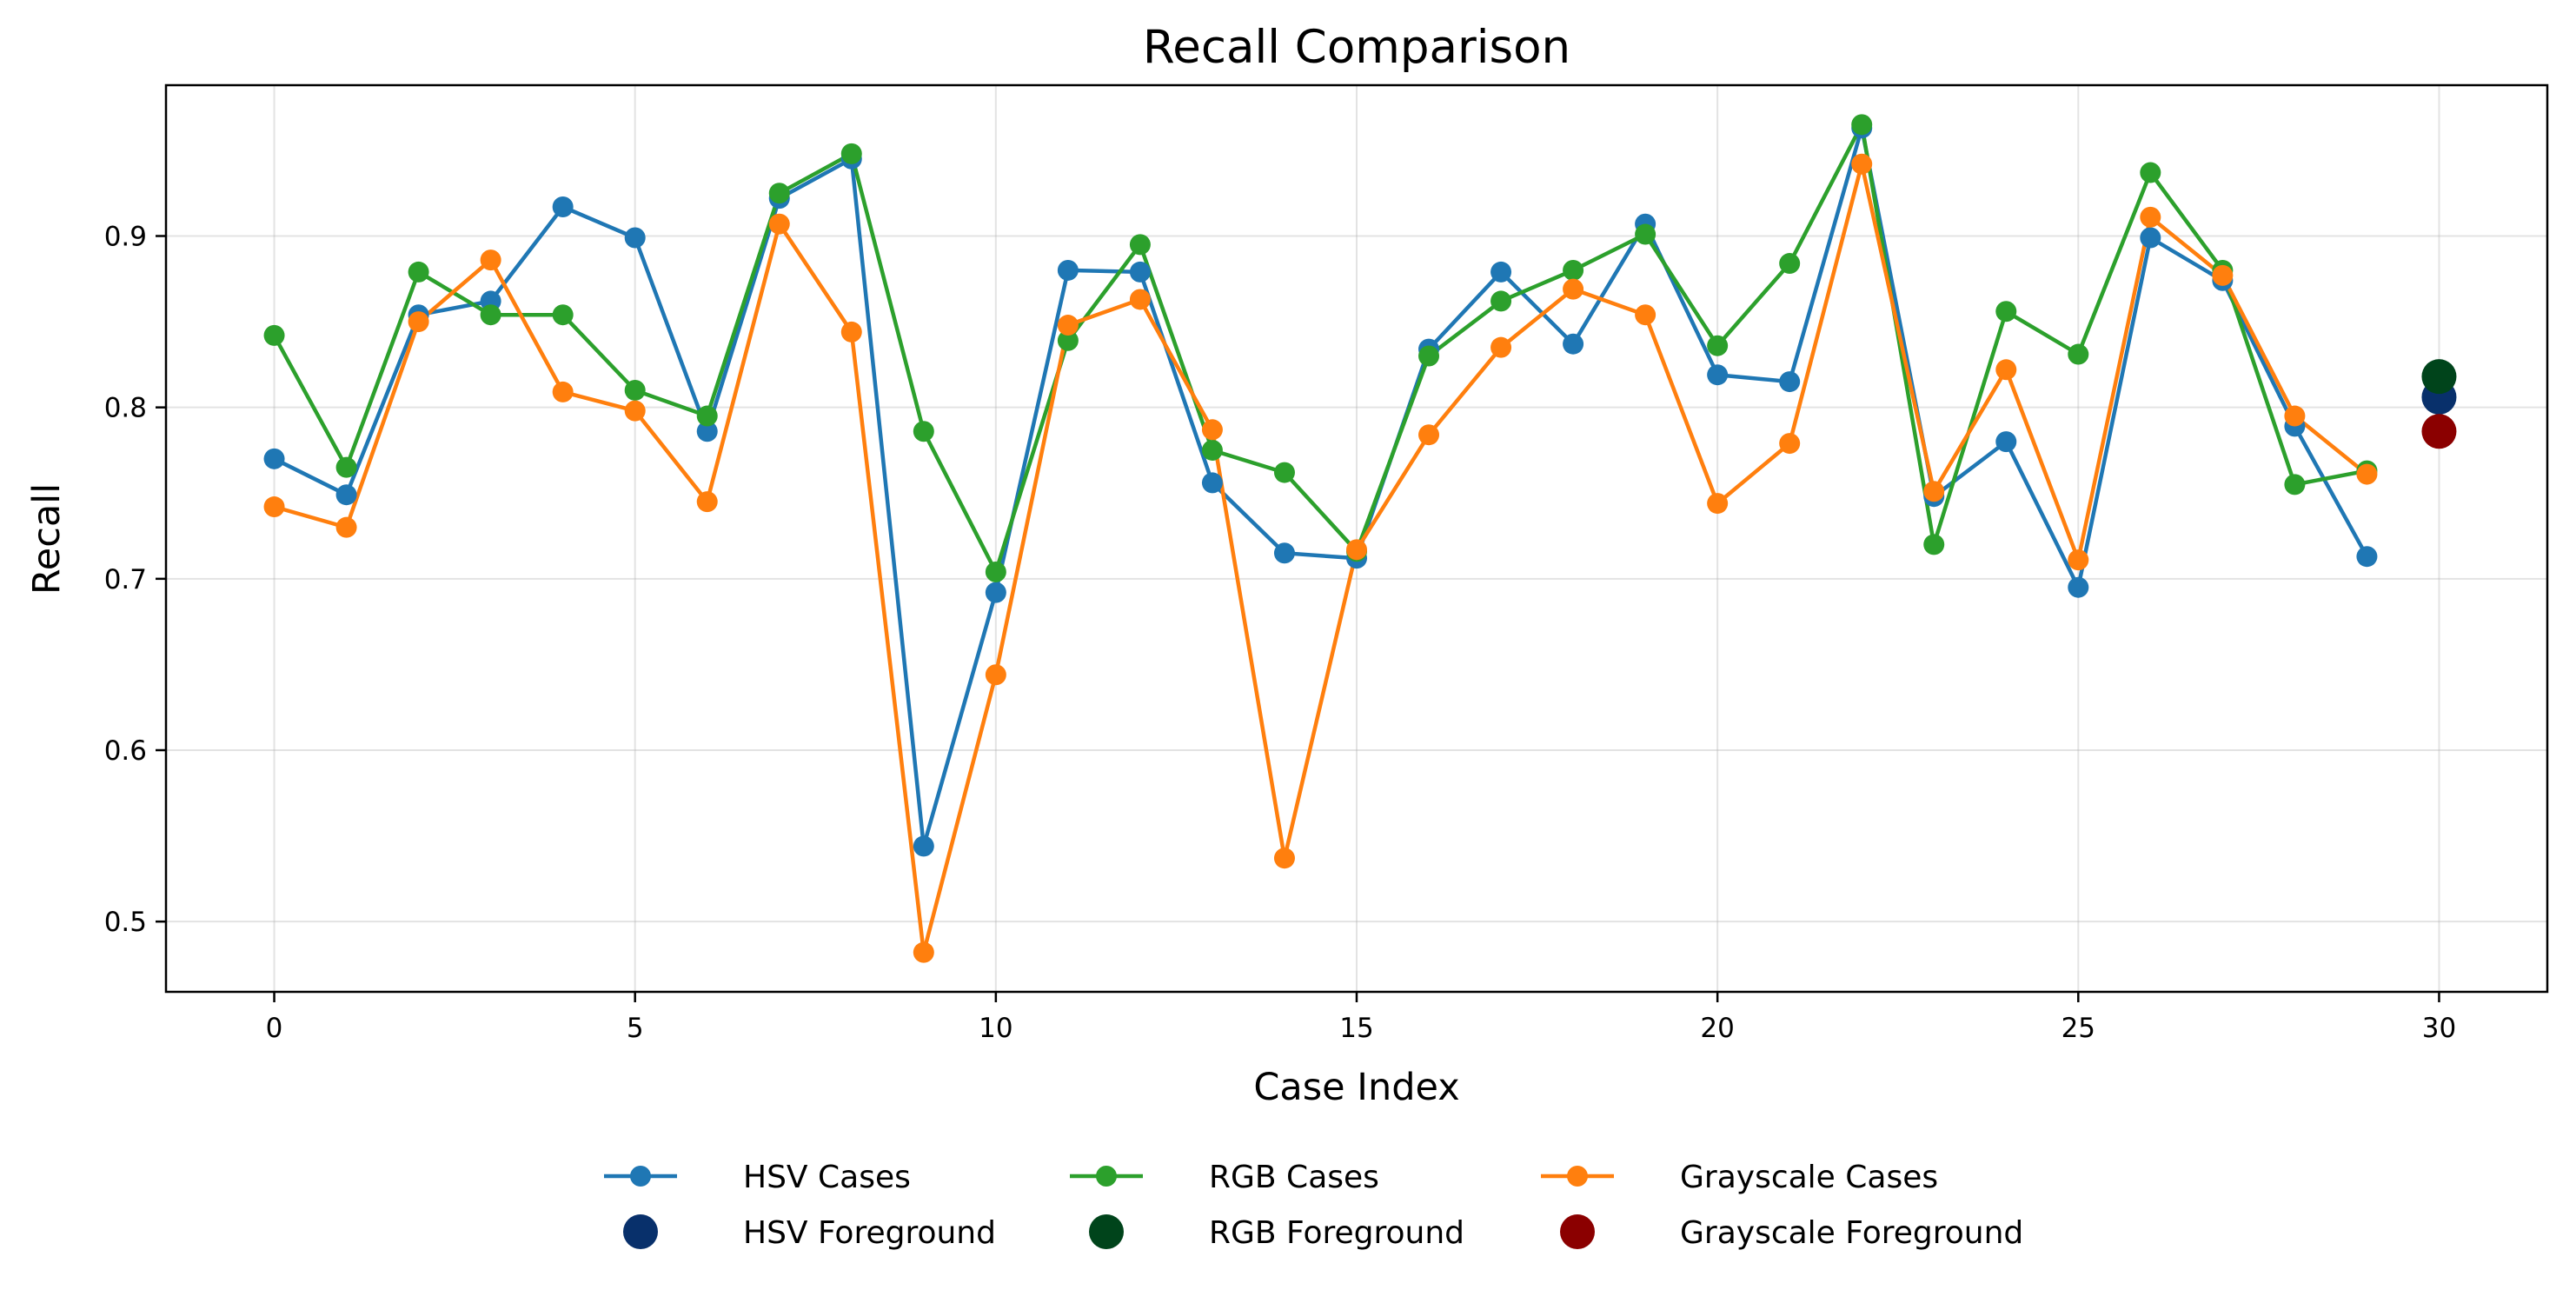  I want to click on grayscale-cases-legend-label: Grayscale Cases, so click(1809, 1177).